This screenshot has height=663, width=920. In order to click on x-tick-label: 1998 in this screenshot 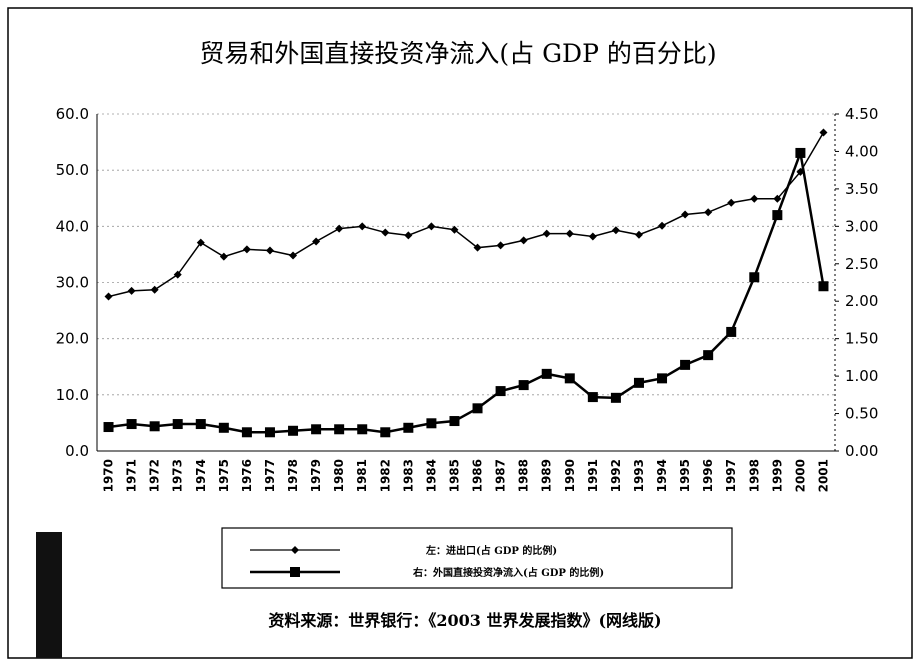, I will do `click(754, 475)`.